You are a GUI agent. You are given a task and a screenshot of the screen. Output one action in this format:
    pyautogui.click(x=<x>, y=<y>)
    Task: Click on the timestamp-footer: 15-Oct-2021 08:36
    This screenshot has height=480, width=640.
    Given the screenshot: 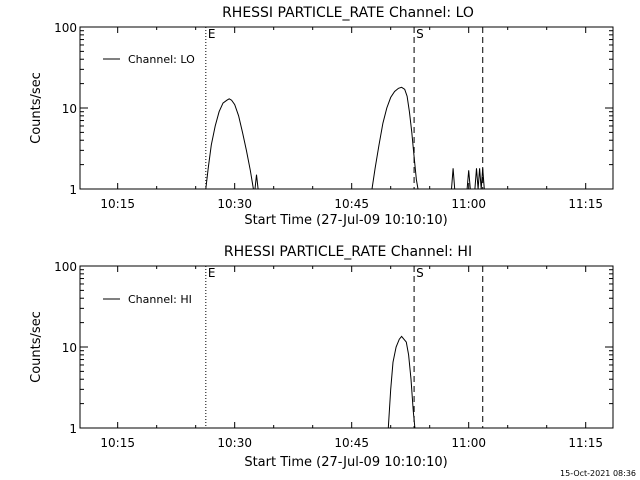 What is the action you would take?
    pyautogui.click(x=598, y=473)
    